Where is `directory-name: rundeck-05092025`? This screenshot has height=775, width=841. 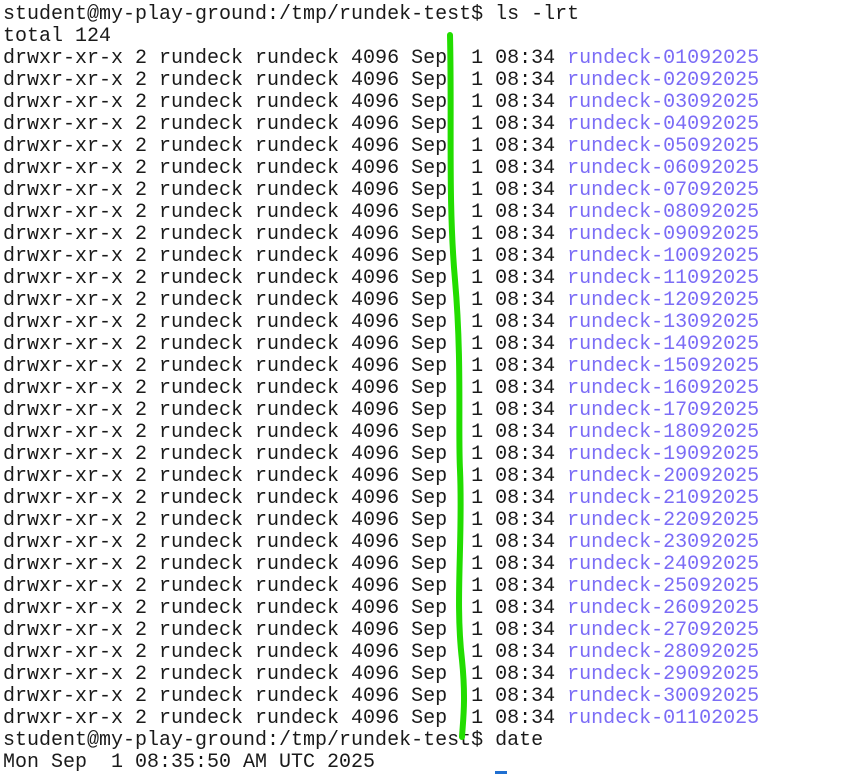
directory-name: rundeck-05092025 is located at coordinates (663, 146).